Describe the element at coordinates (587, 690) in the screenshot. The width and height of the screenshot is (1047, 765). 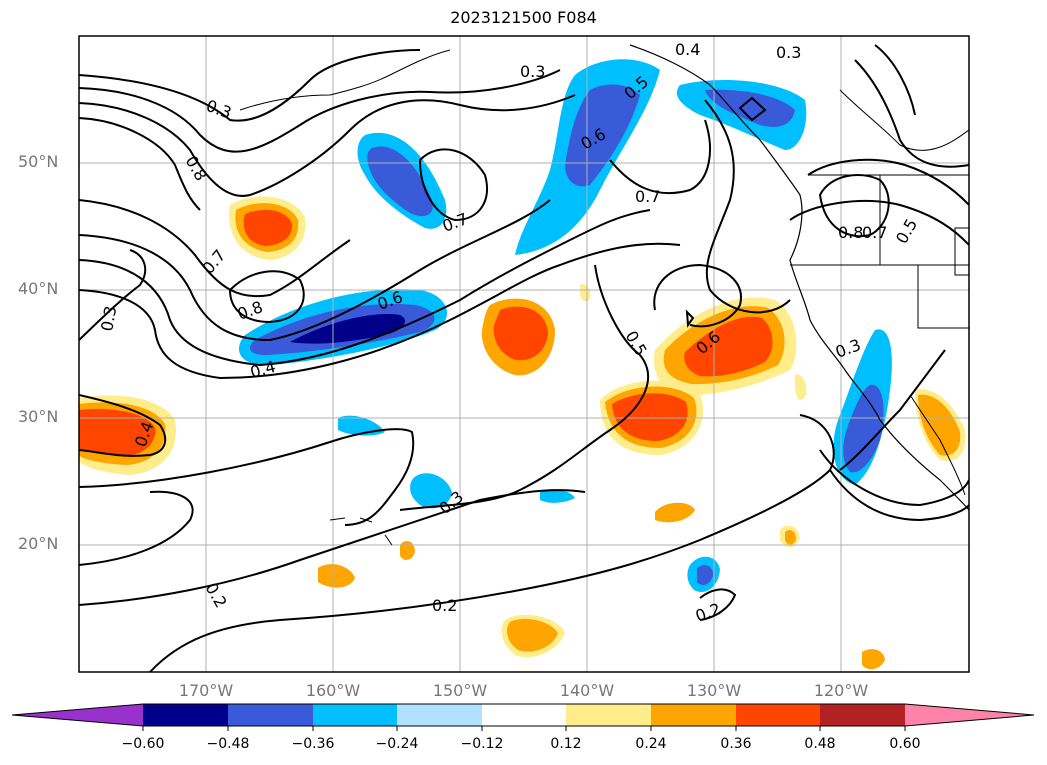
I see `lon-label-140w: 140°W` at that location.